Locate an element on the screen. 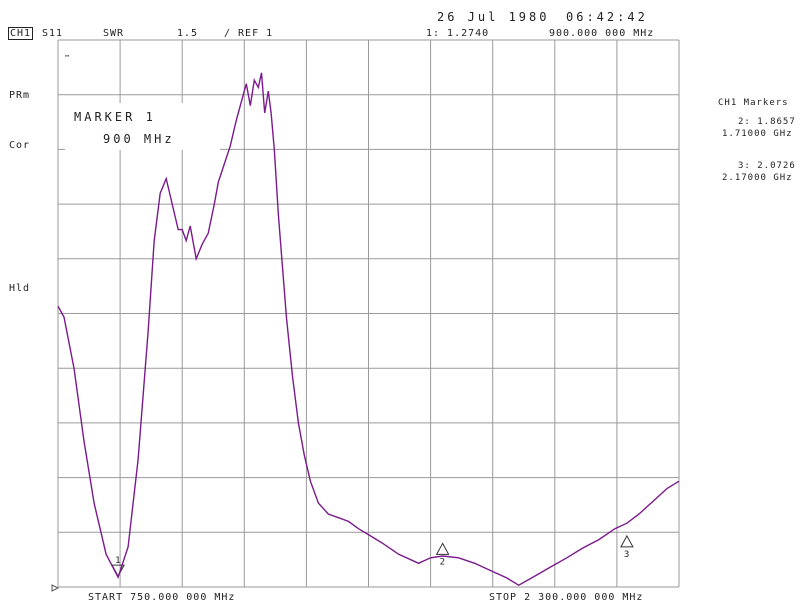 The width and height of the screenshot is (809, 607). marker-2-triangle is located at coordinates (442, 548).